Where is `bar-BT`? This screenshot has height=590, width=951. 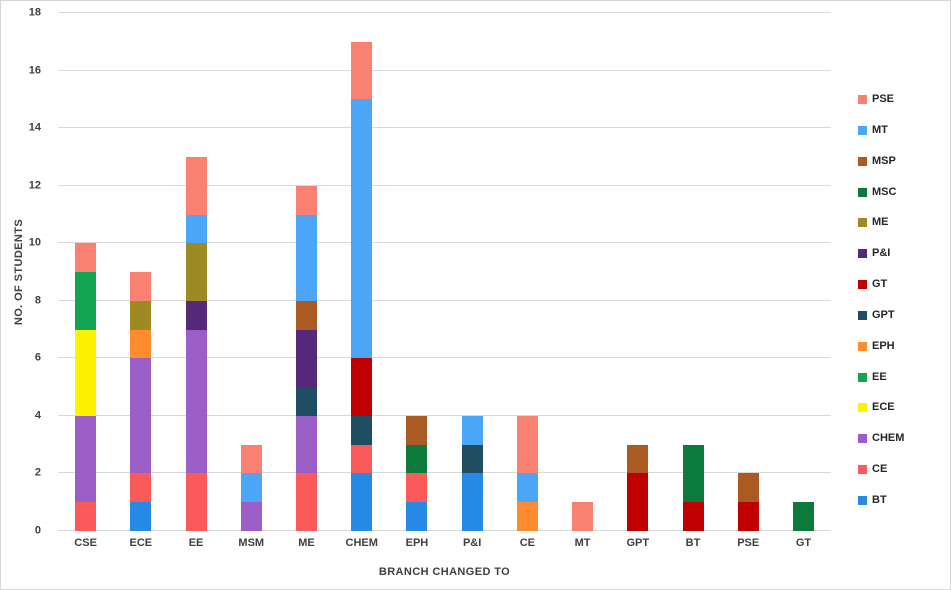 bar-BT is located at coordinates (693, 272).